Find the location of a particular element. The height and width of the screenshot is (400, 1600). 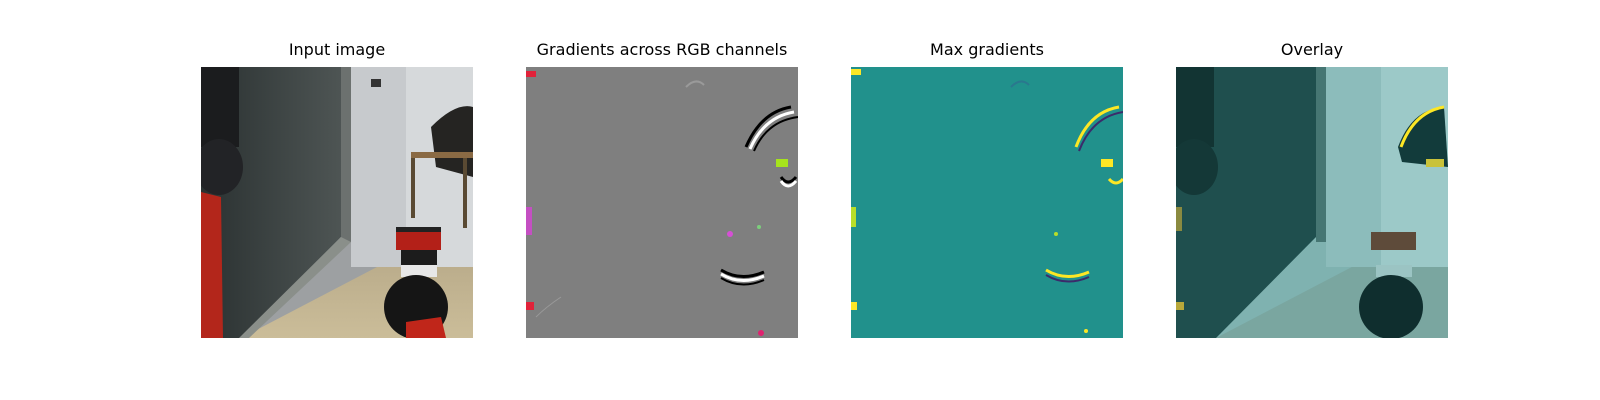

panel-title: Overlay is located at coordinates (1312, 50).